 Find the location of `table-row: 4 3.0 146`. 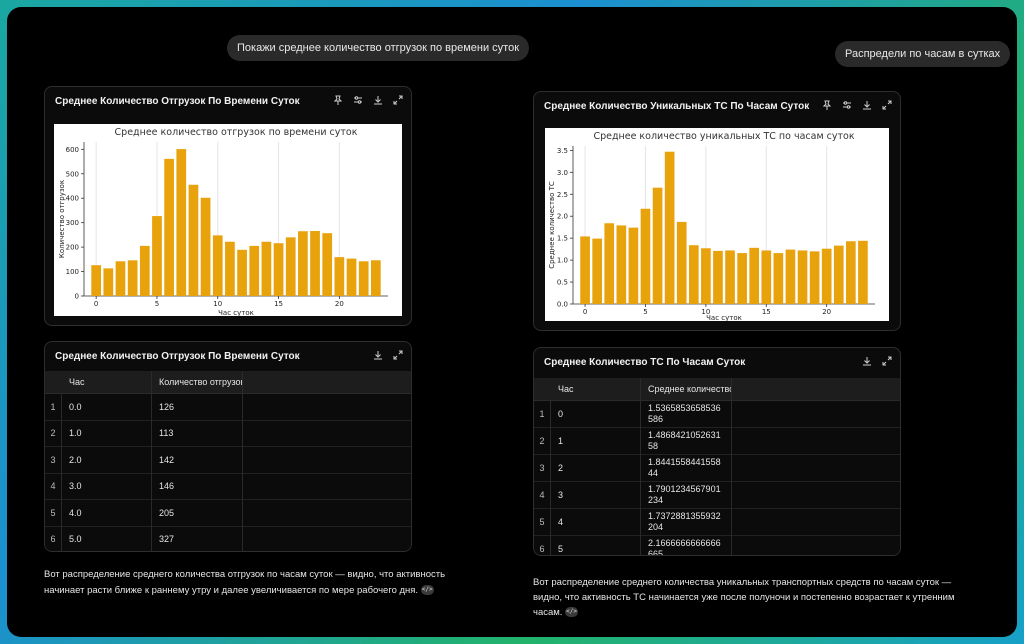

table-row: 4 3.0 146 is located at coordinates (228, 486).